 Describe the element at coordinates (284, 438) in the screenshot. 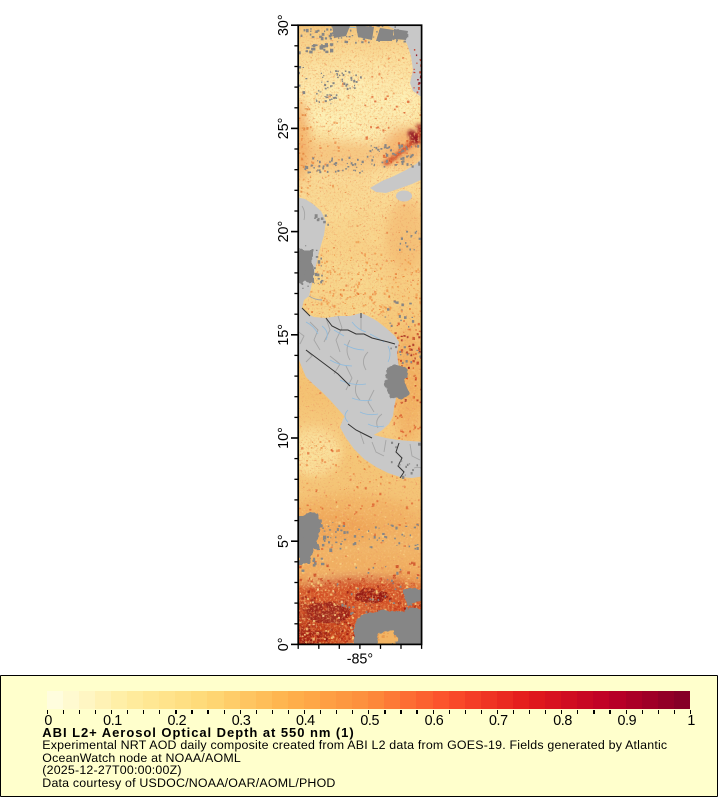

I see `svg-text: 10°` at that location.